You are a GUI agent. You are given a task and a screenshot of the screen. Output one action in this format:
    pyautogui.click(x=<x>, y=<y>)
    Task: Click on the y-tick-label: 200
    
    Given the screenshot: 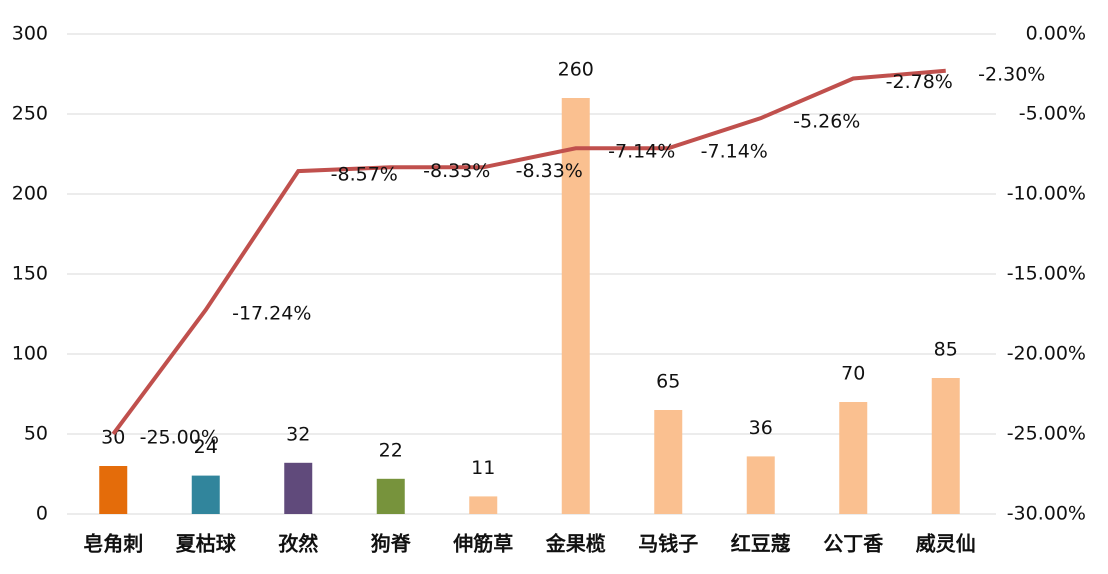 What is the action you would take?
    pyautogui.click(x=30, y=194)
    